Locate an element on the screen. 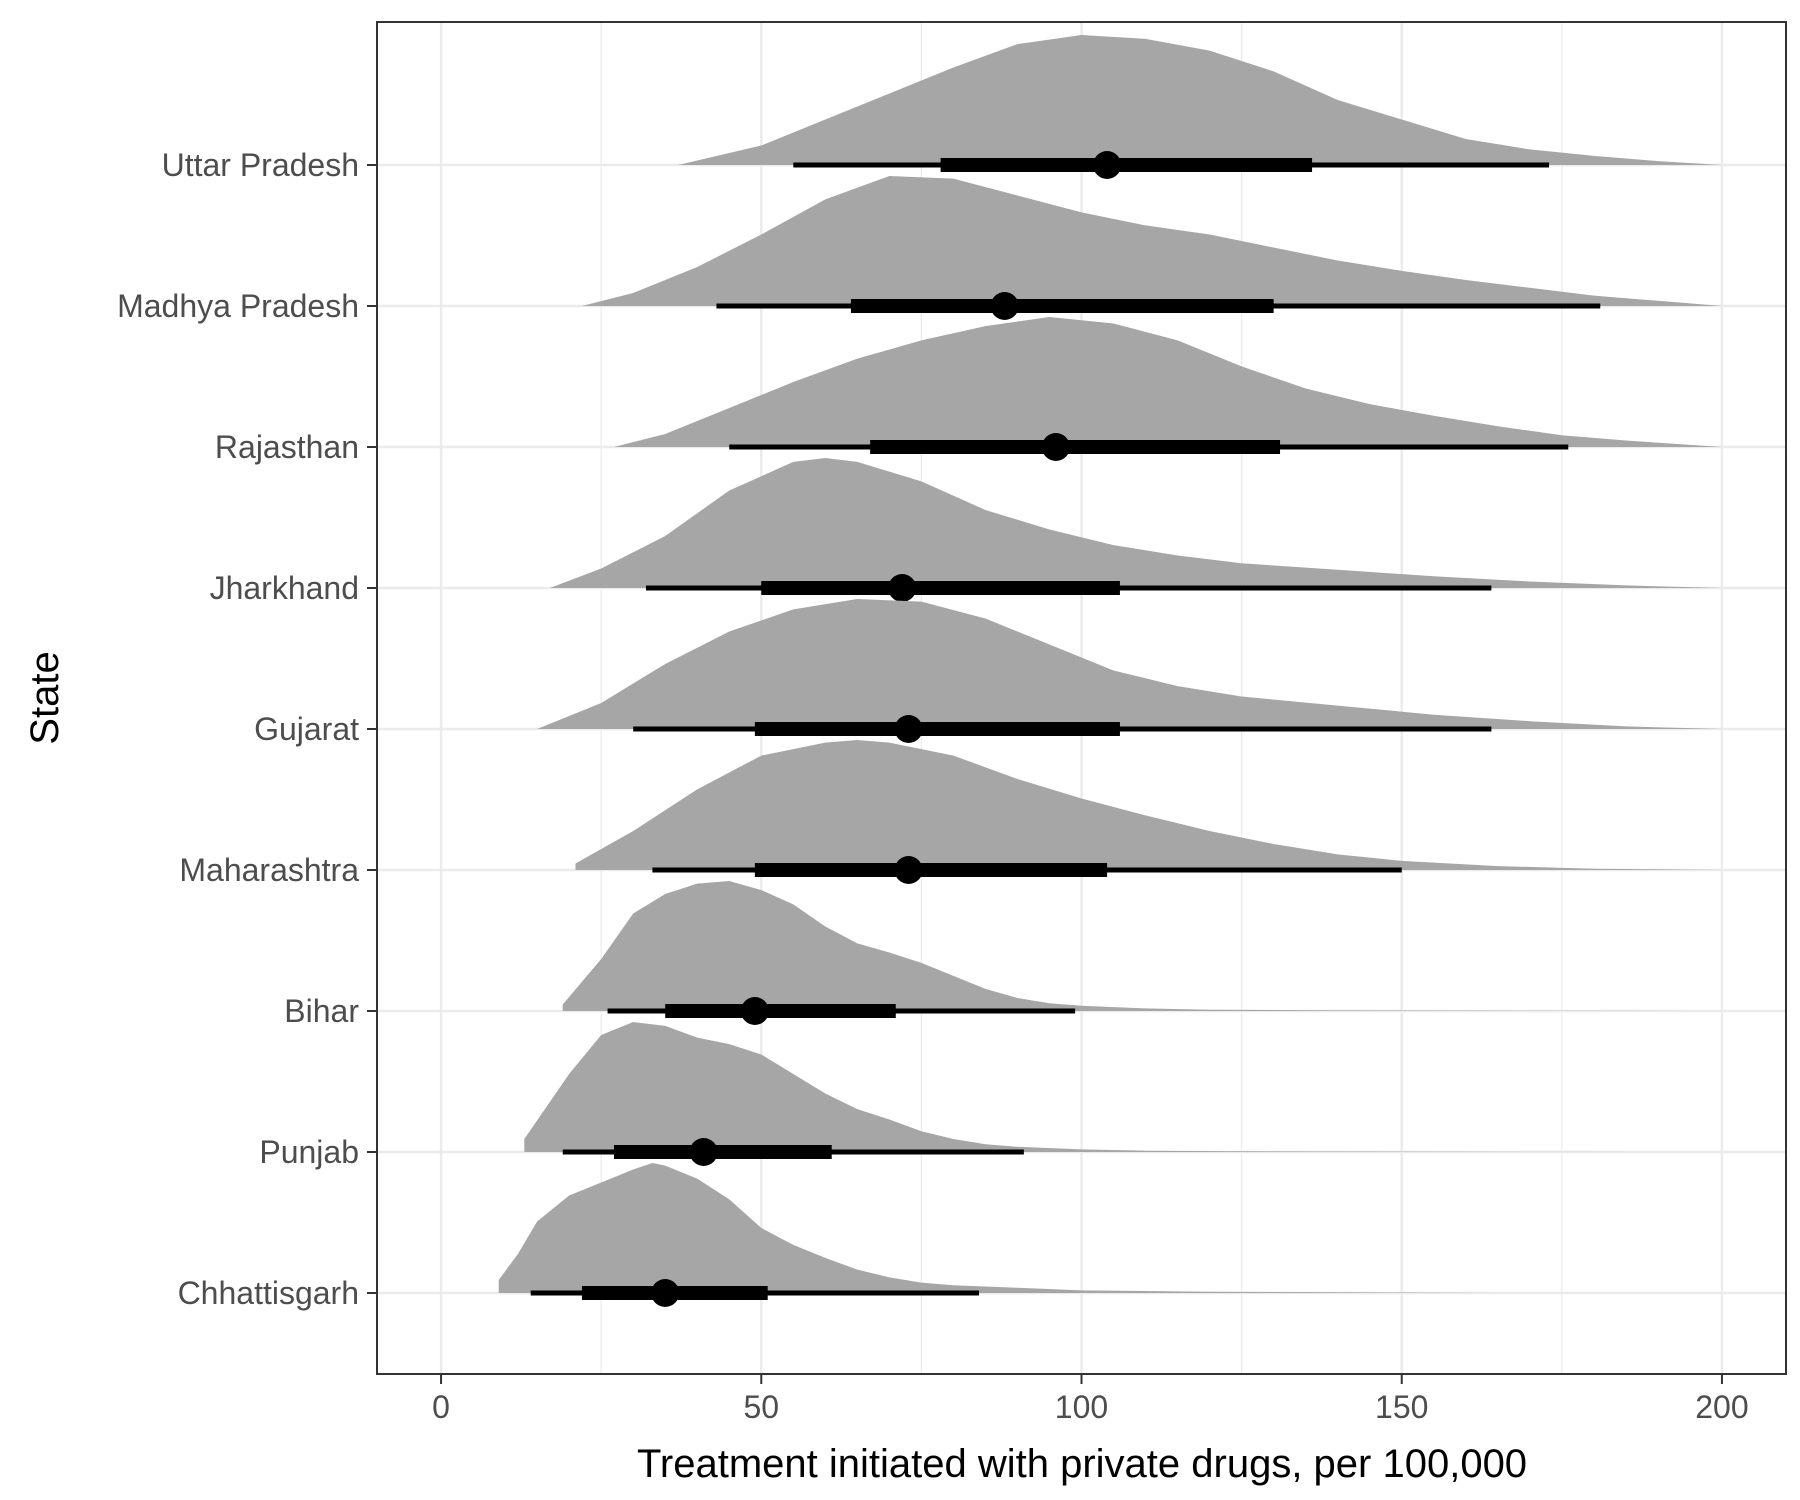 The width and height of the screenshot is (1800, 1500). series-uttar-pradesh is located at coordinates (1200, 107).